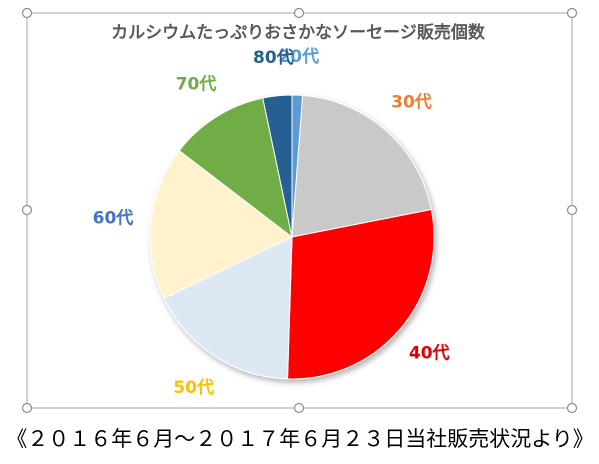  I want to click on caption: 《２０１６年６月～２０１７年６月２３日当社販売状況より》, so click(300, 439).